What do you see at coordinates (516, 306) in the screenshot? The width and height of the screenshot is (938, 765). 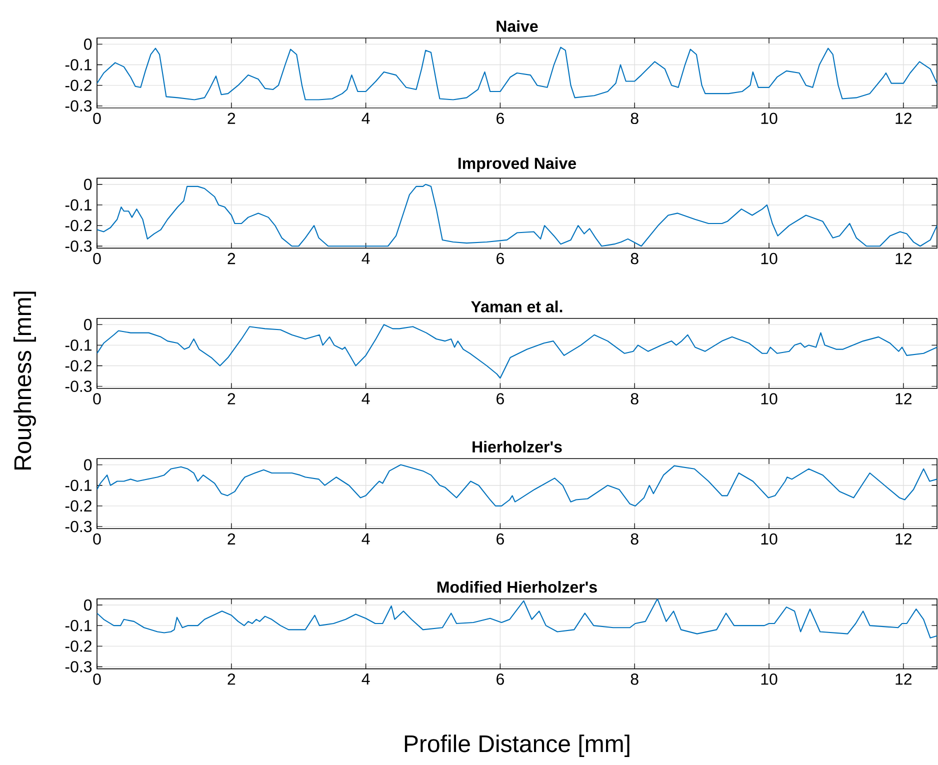 I see `chart-title: Yaman et al.` at bounding box center [516, 306].